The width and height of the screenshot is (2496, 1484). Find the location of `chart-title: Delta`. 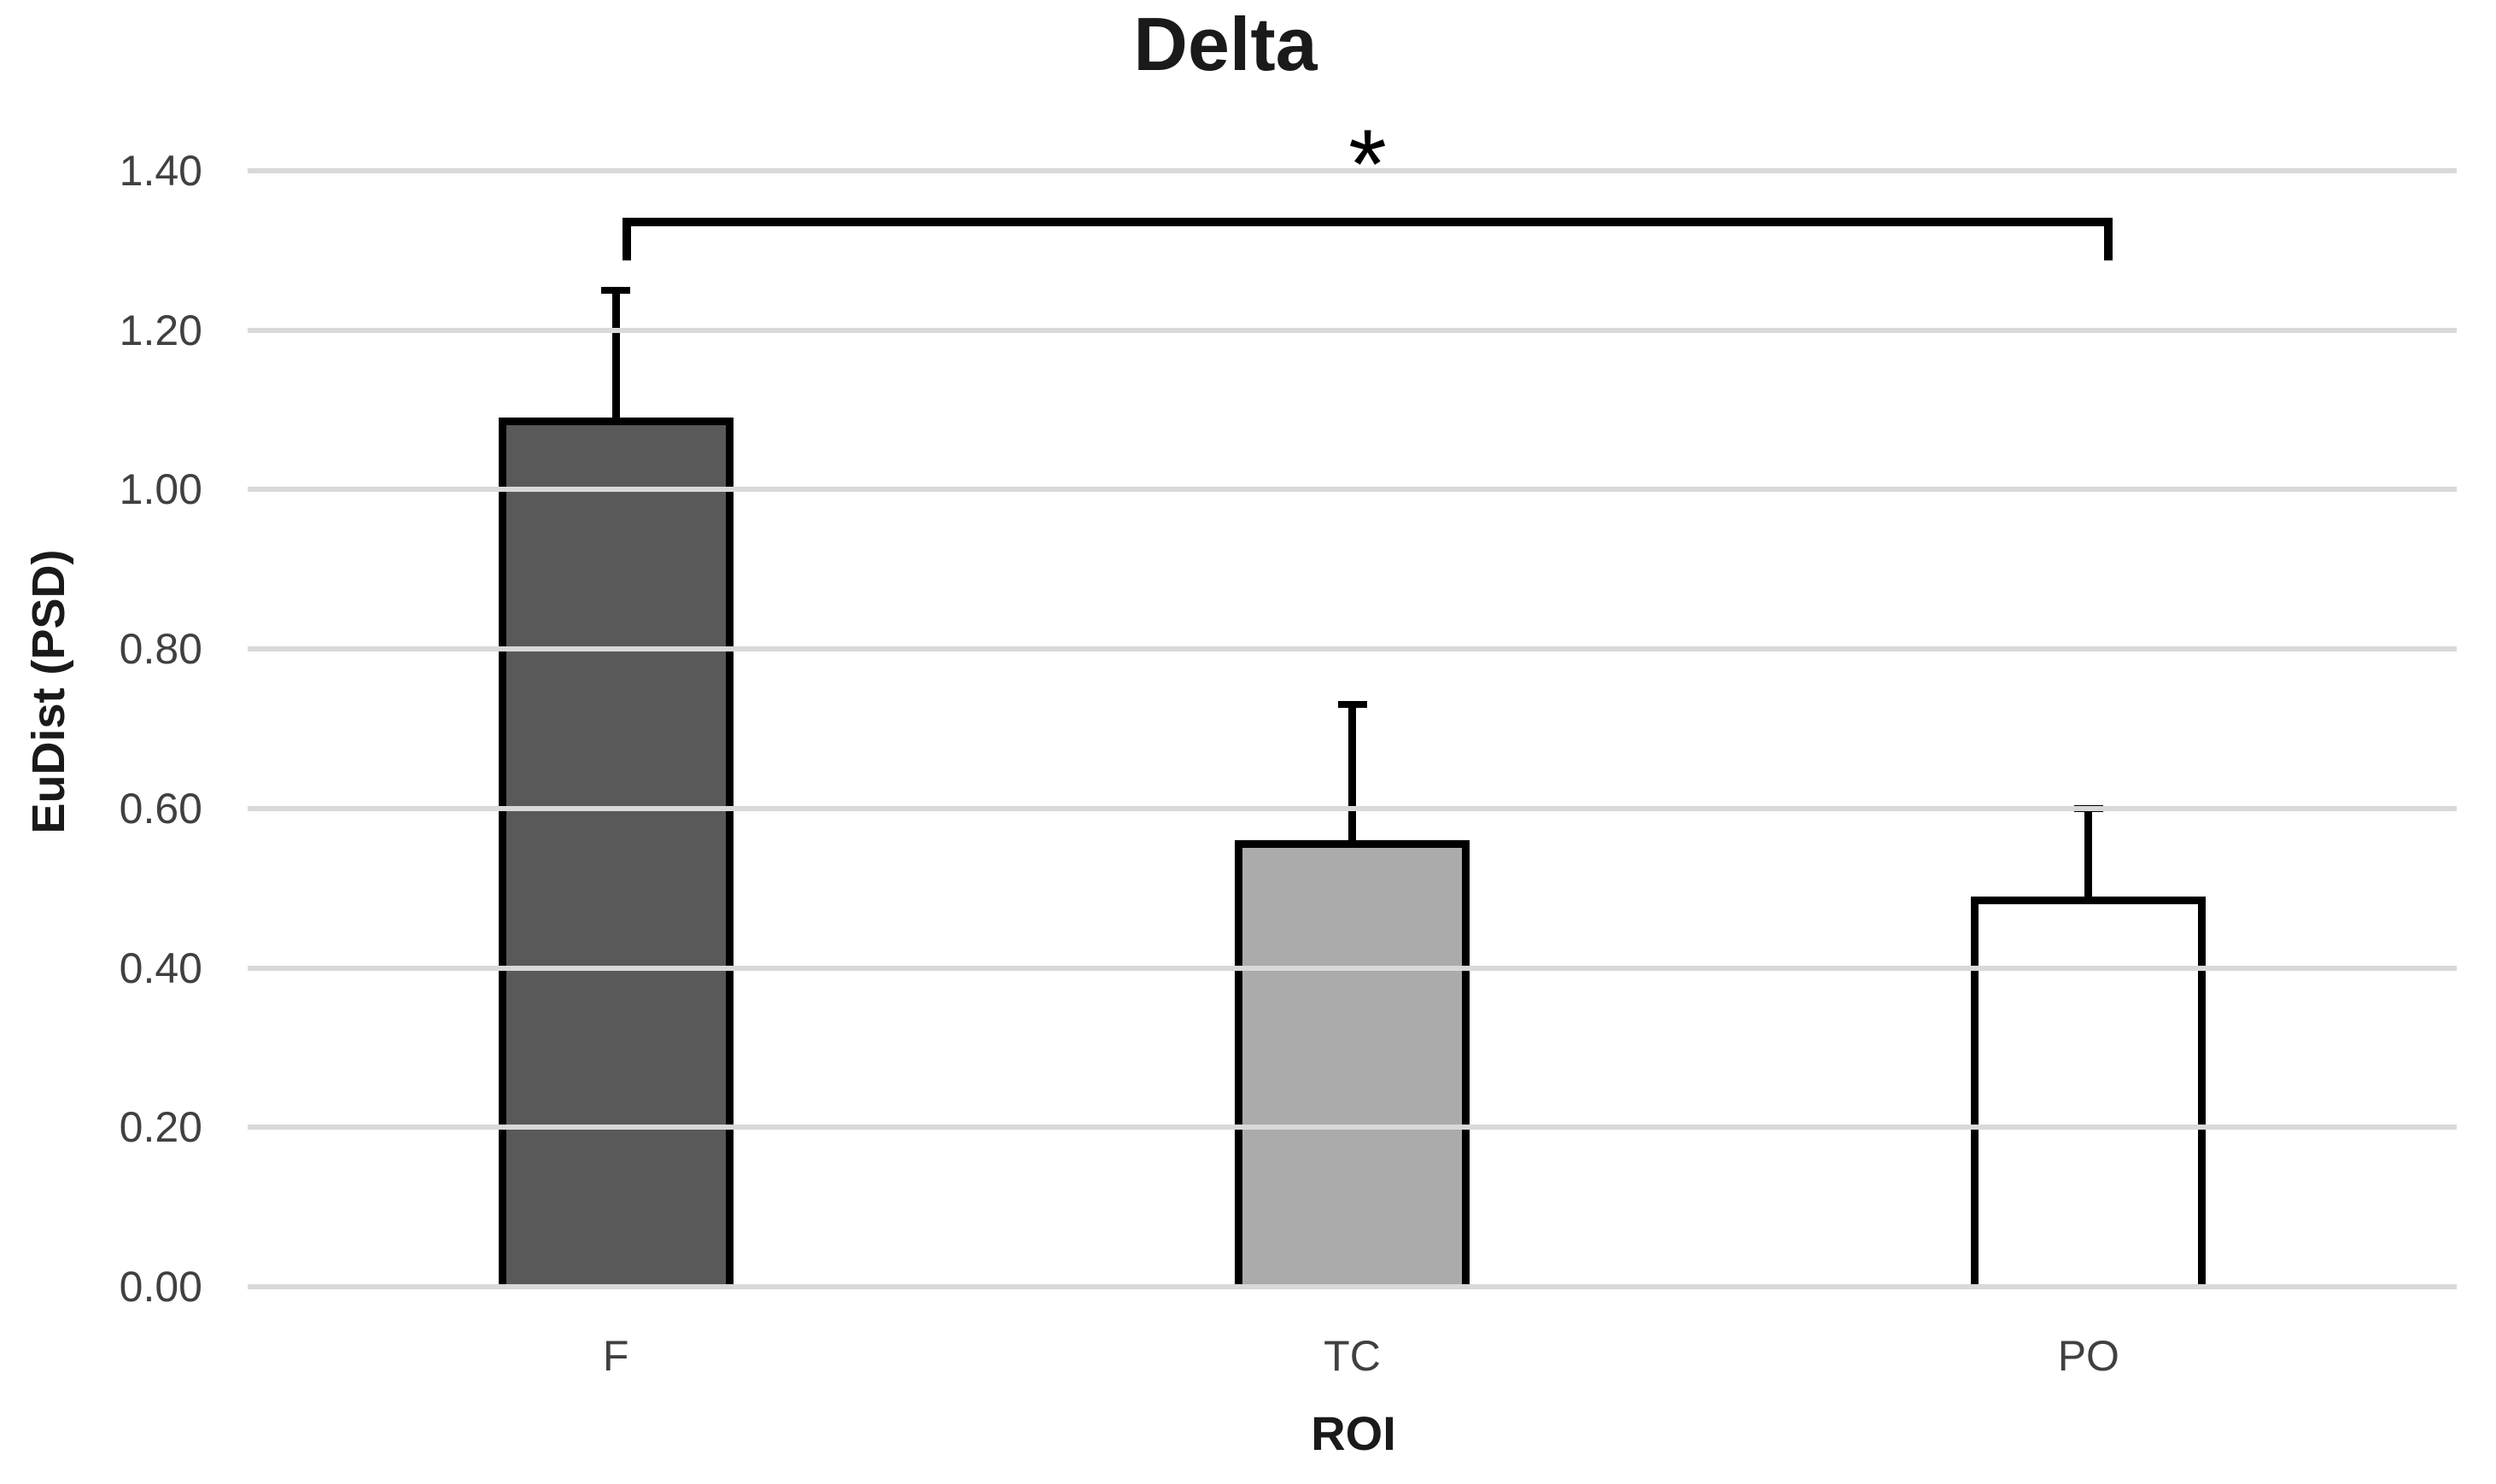

chart-title: Delta is located at coordinates (1225, 44).